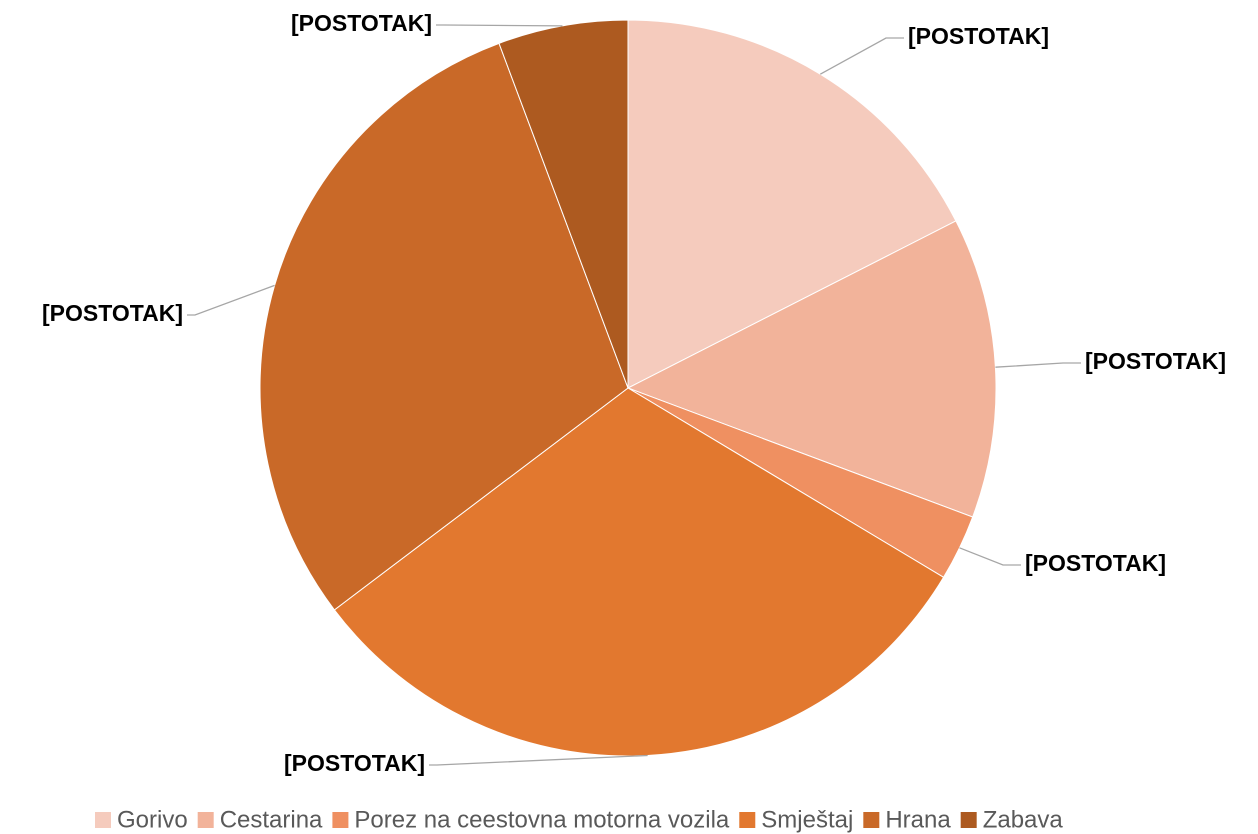  What do you see at coordinates (271, 819) in the screenshot?
I see `legend-label: Cestarina` at bounding box center [271, 819].